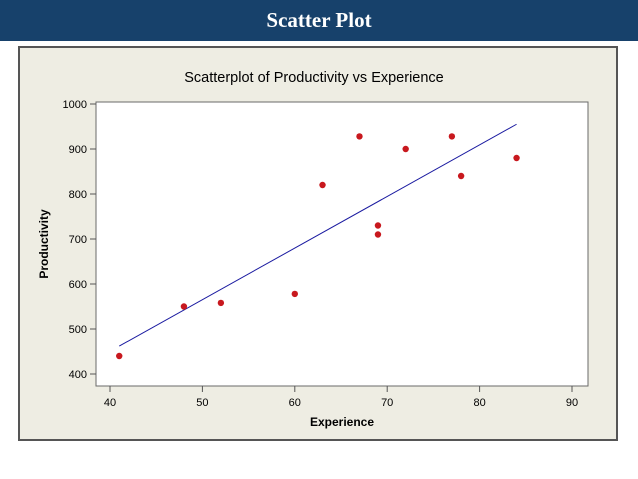  I want to click on x-tick-label: 40, so click(110, 403).